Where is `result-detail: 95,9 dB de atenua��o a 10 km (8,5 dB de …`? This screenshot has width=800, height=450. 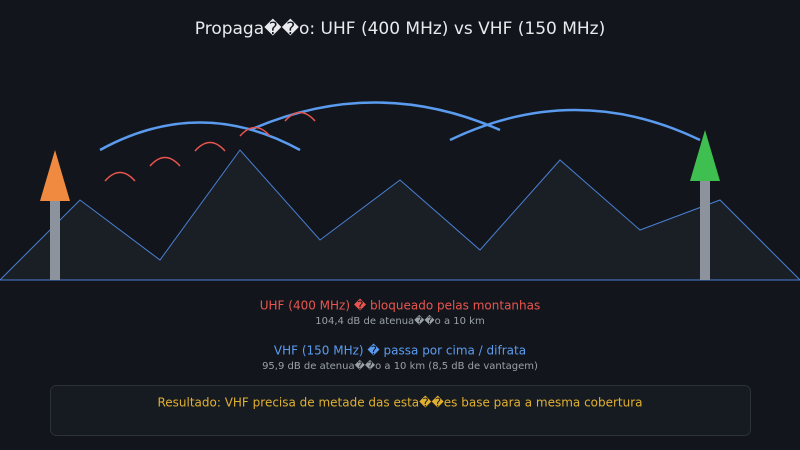
result-detail: 95,9 dB de atenua��o a 10 km (8,5 dB de … is located at coordinates (400, 365).